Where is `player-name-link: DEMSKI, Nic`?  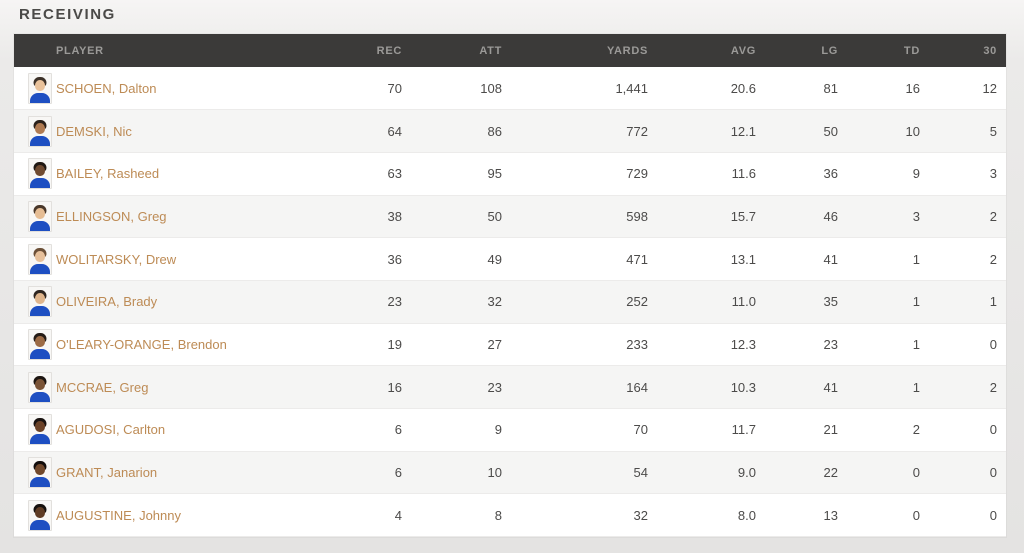 player-name-link: DEMSKI, Nic is located at coordinates (94, 131).